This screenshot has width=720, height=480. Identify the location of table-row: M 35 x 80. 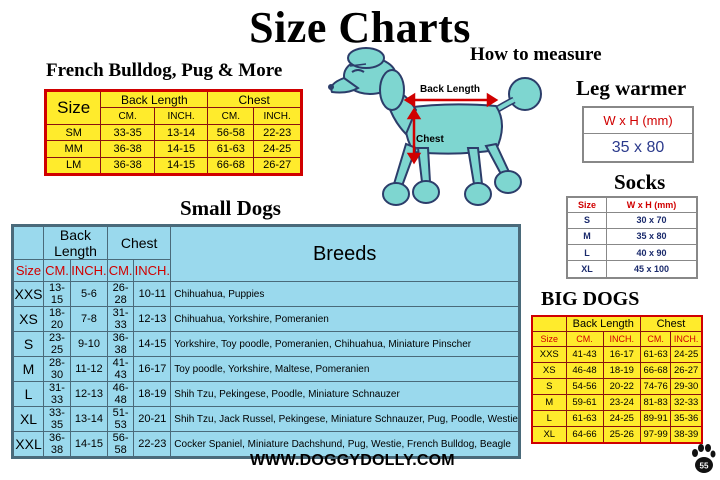
(632, 236).